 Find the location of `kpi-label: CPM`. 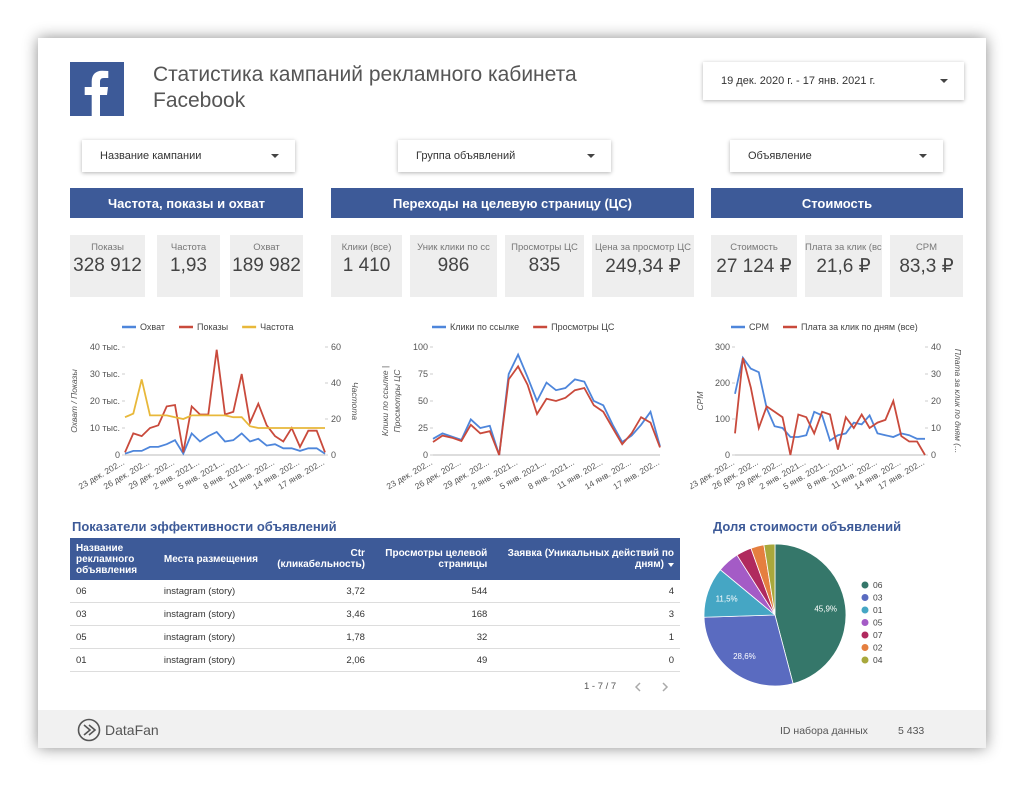

kpi-label: CPM is located at coordinates (926, 247).